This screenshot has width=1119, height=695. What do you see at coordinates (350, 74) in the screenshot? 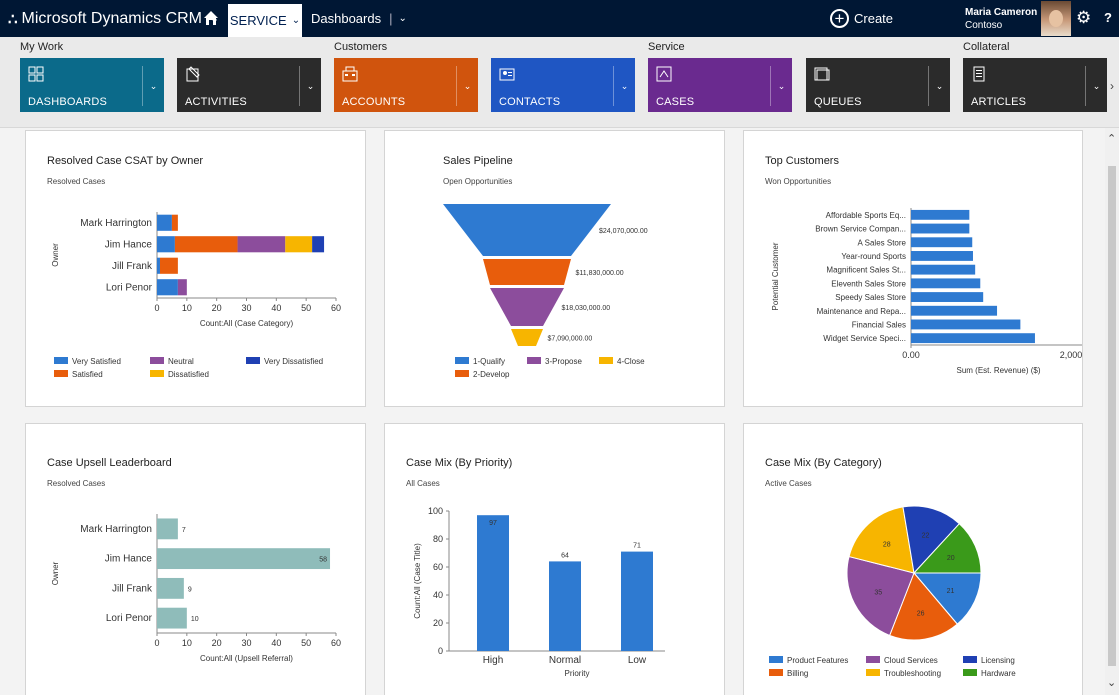
I see `accounts-icon` at bounding box center [350, 74].